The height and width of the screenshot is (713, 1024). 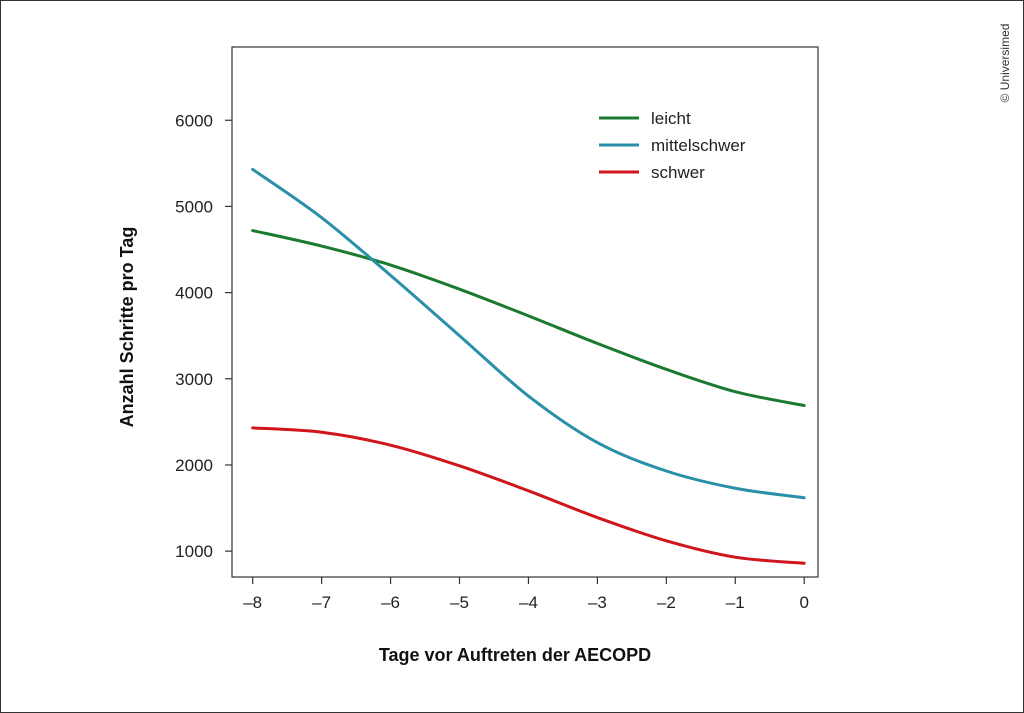 What do you see at coordinates (528, 602) in the screenshot?
I see `x-tick-label: –4` at bounding box center [528, 602].